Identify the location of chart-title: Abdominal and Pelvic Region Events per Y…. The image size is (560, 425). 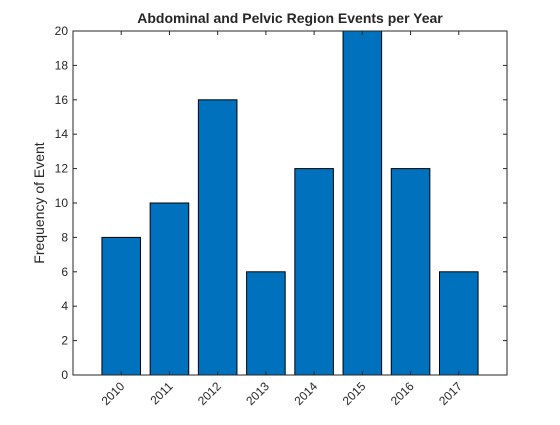
(290, 18).